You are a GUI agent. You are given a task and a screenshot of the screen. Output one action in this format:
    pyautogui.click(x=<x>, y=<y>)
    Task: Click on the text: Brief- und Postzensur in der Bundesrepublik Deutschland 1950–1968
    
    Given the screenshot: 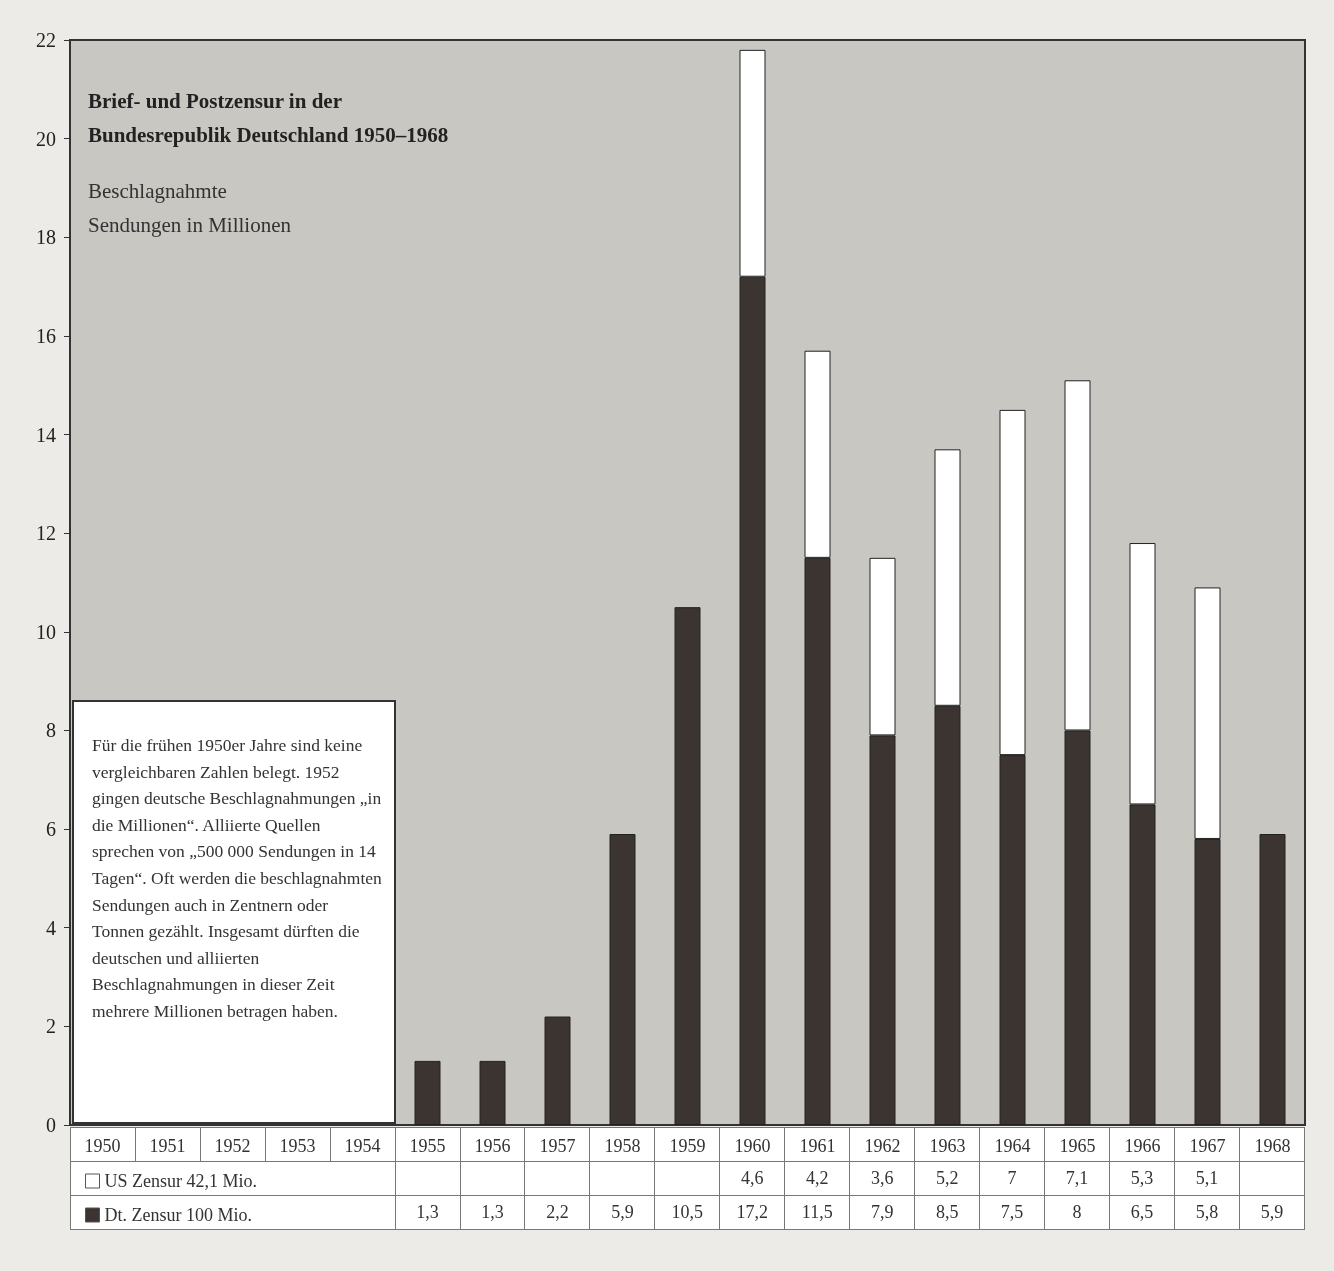 What is the action you would take?
    pyautogui.click(x=269, y=118)
    